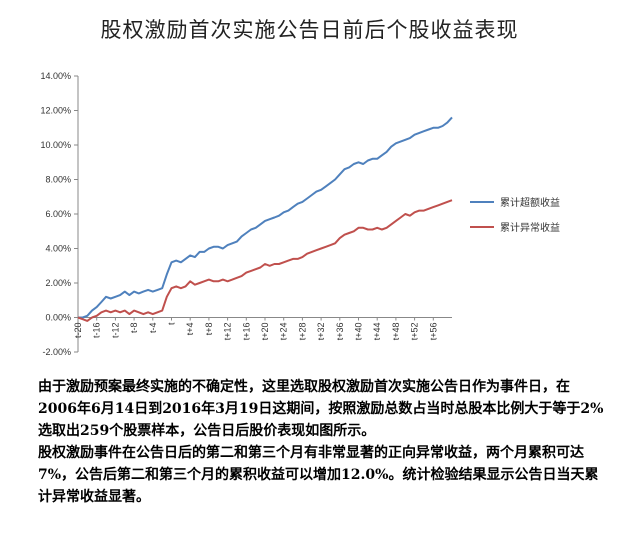 This screenshot has width=619, height=556. What do you see at coordinates (58, 180) in the screenshot?
I see `y-tick-label: 8.00%` at bounding box center [58, 180].